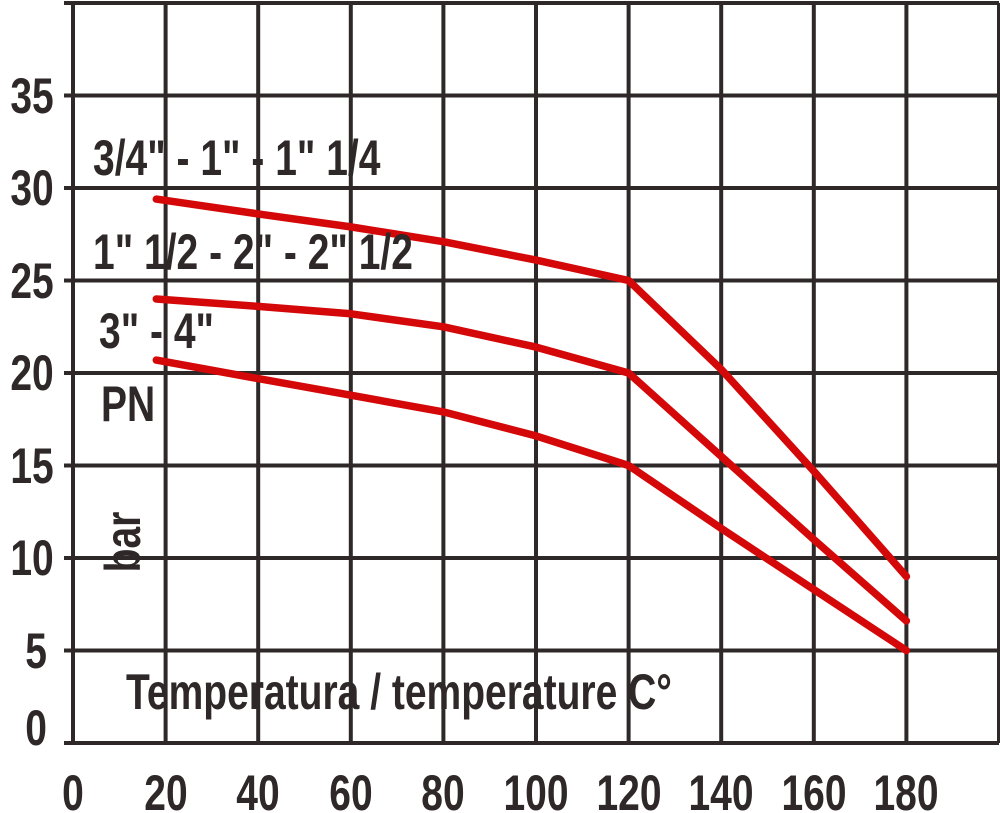 This screenshot has width=1000, height=813. Describe the element at coordinates (32, 373) in the screenshot. I see `y-tick-label: 20` at that location.